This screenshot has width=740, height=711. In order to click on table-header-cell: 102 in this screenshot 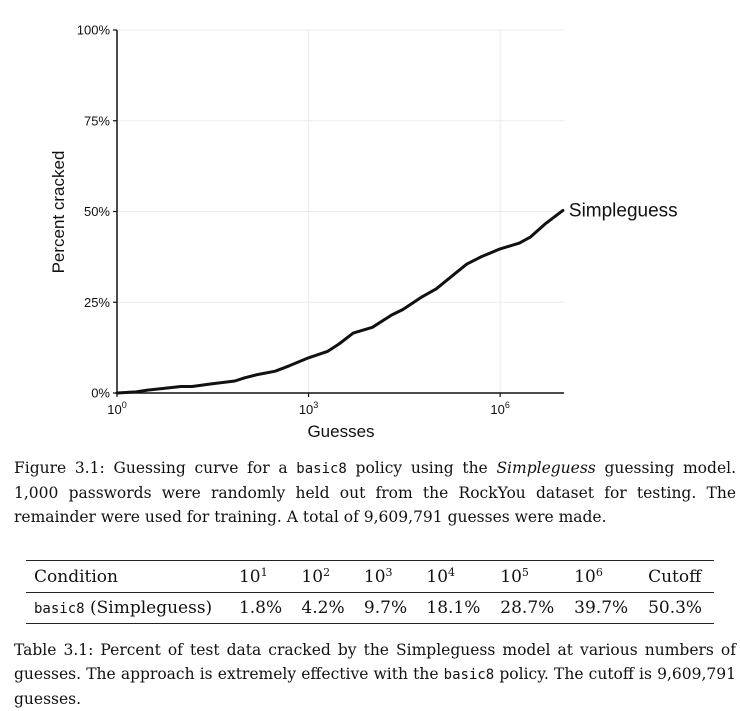, I will do `click(316, 576)`.